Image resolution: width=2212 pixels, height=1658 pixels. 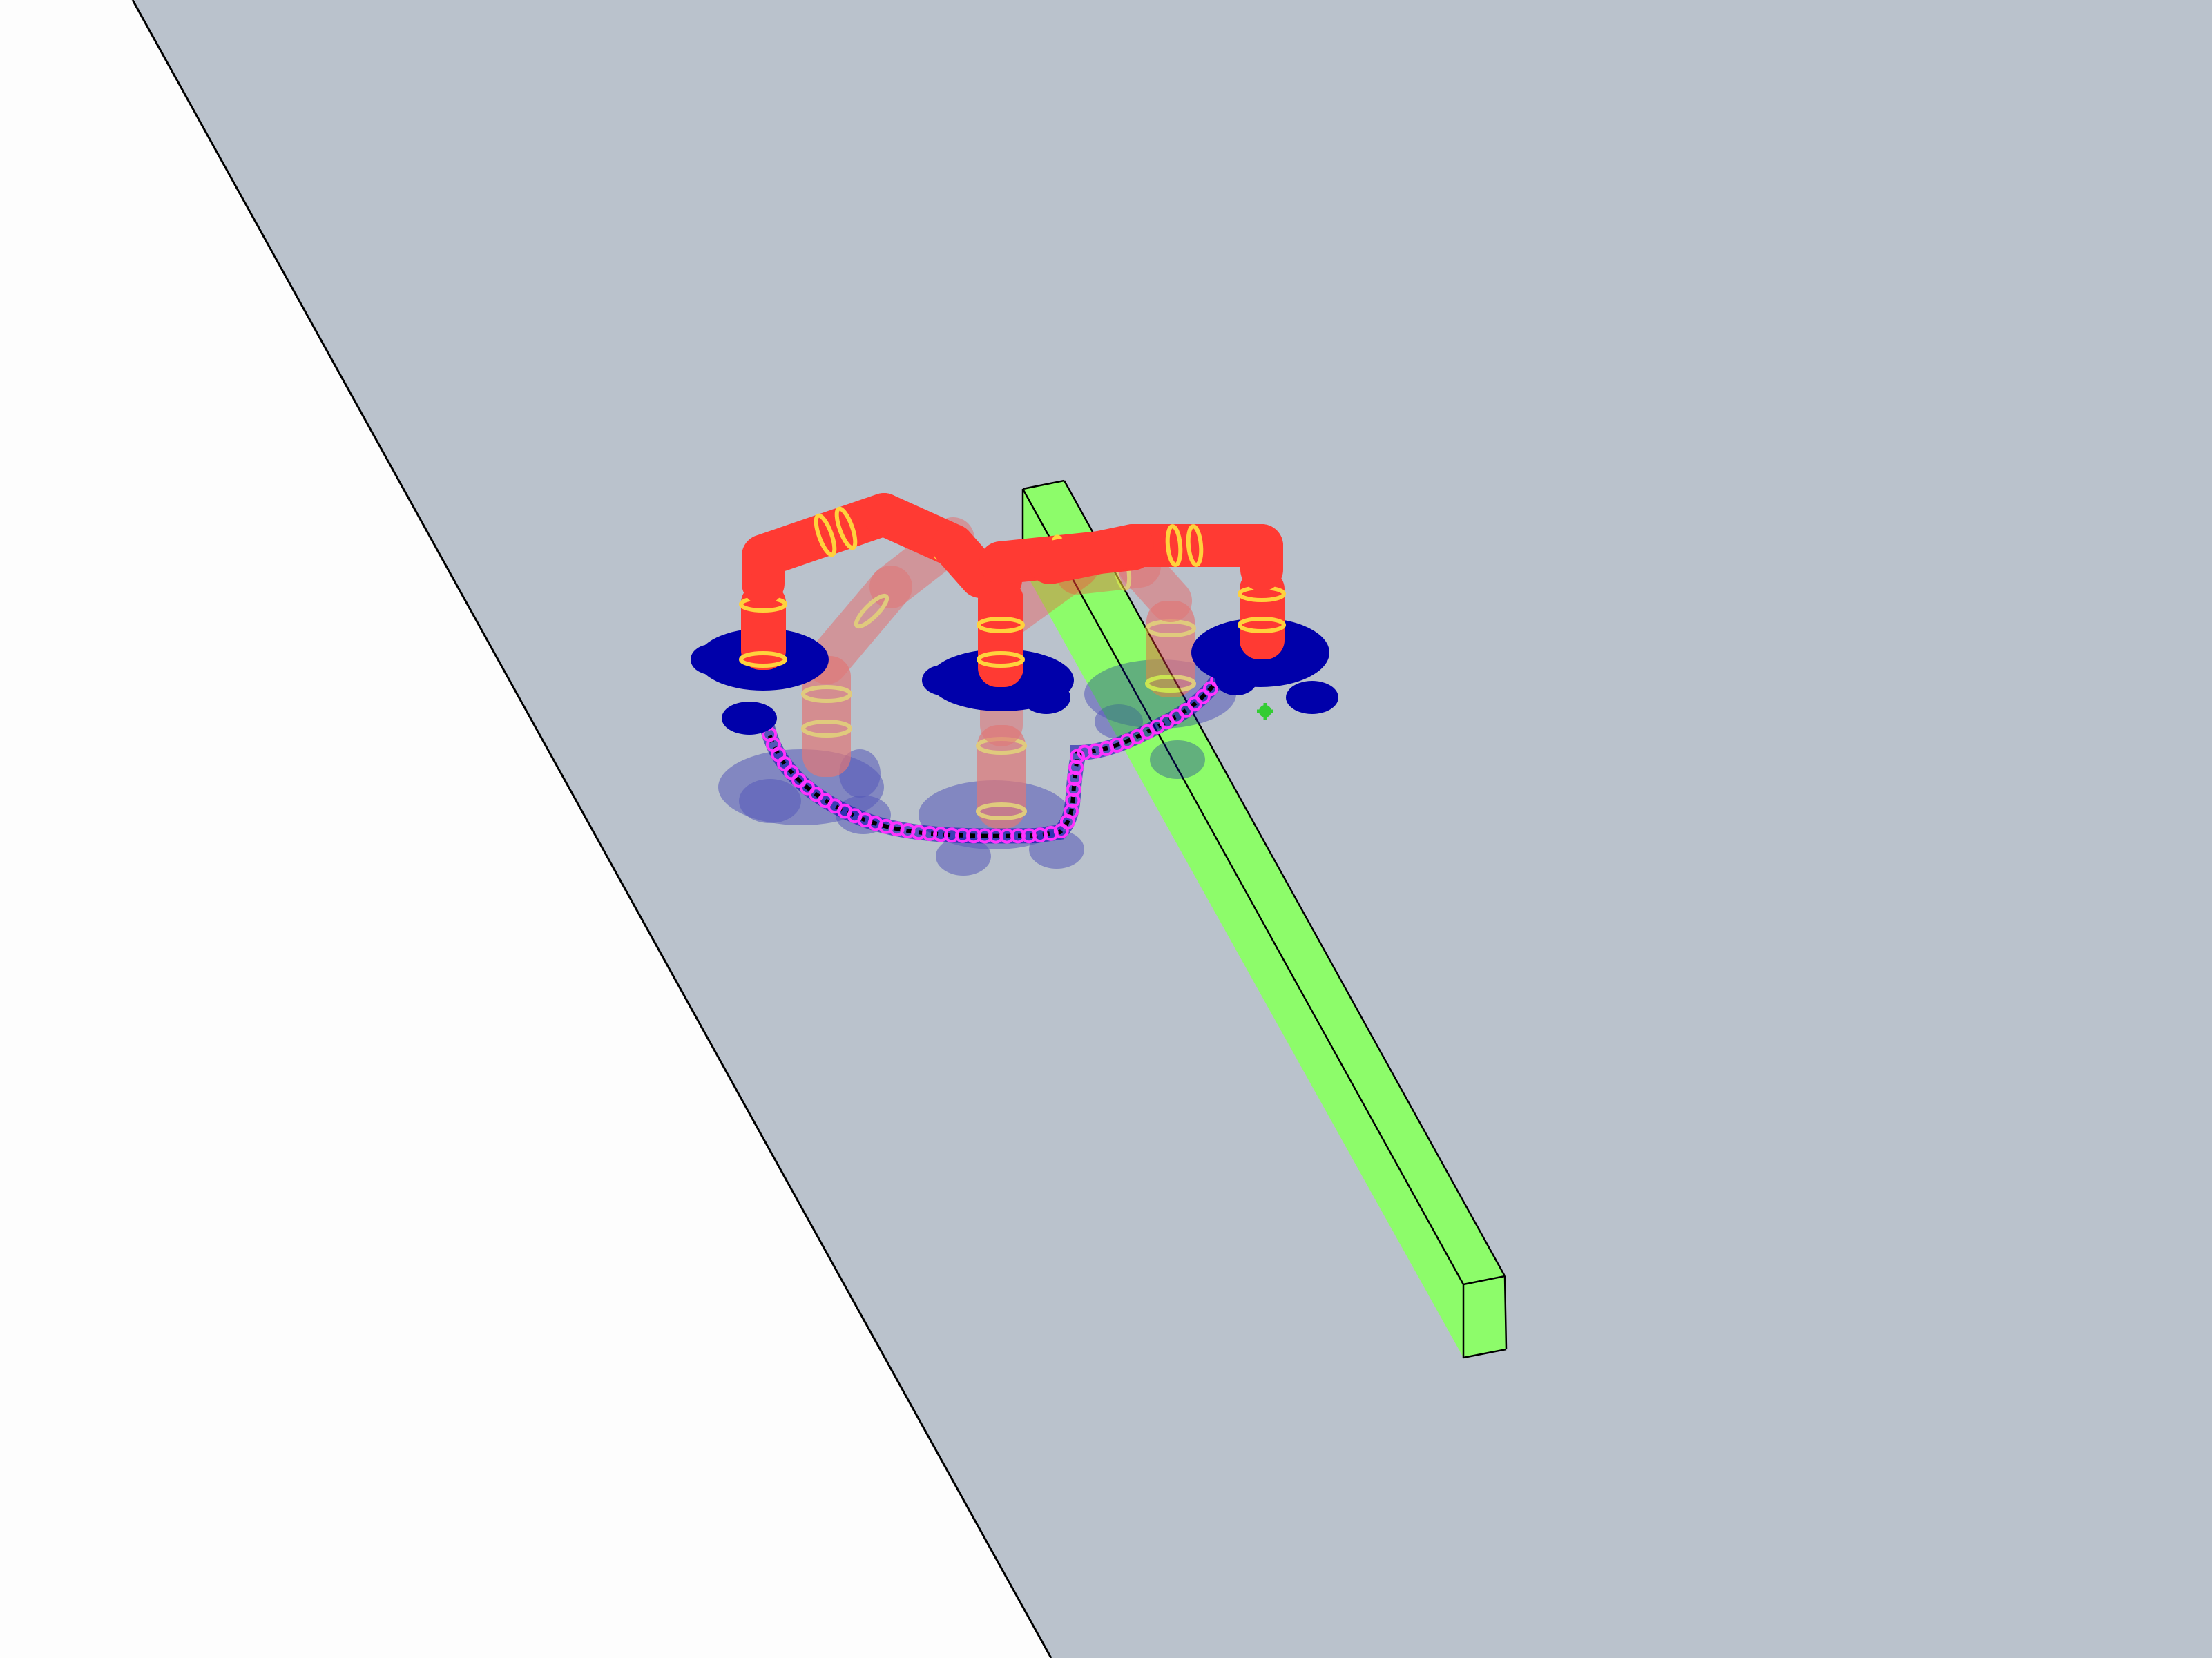 What do you see at coordinates (1265, 711) in the screenshot?
I see `goal-marker` at bounding box center [1265, 711].